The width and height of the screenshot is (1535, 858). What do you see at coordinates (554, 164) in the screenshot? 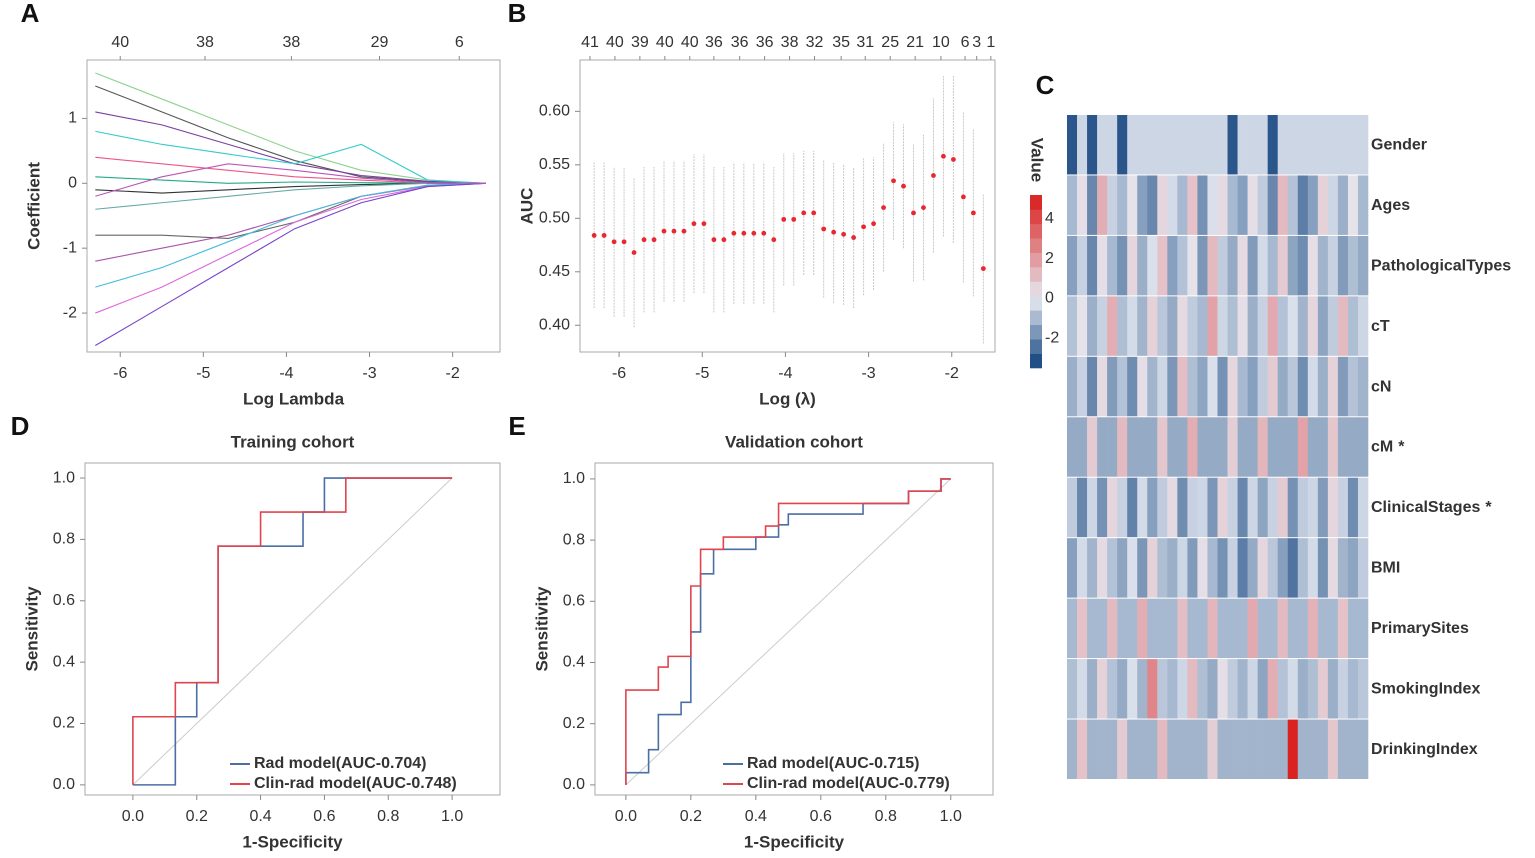
I see `y-tick-label: 0.55` at bounding box center [554, 164].